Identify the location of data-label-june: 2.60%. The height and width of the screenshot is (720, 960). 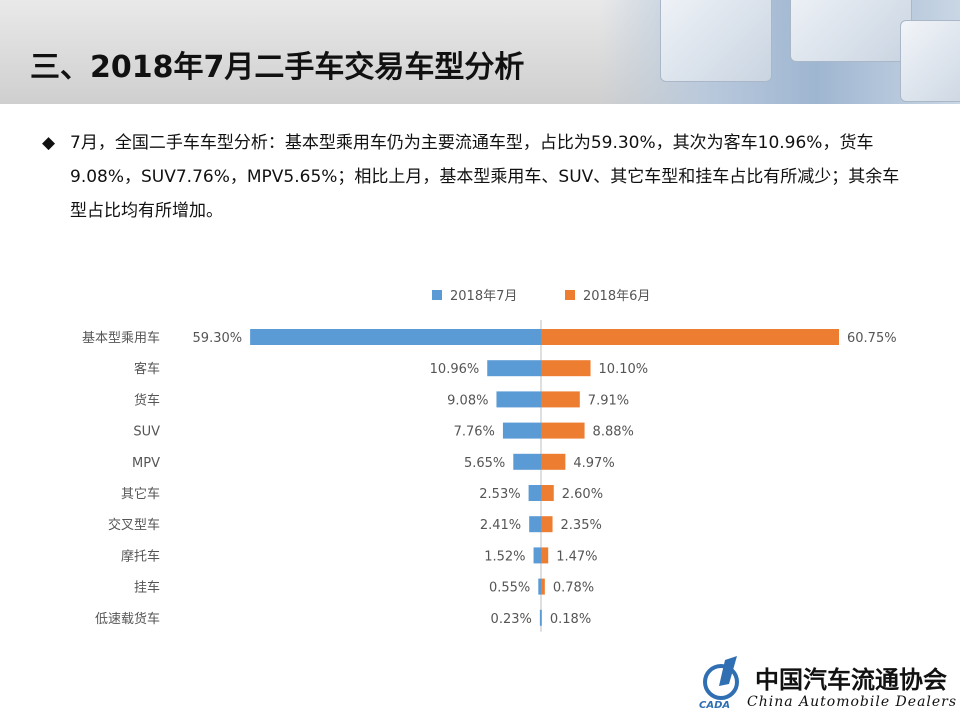
(582, 494).